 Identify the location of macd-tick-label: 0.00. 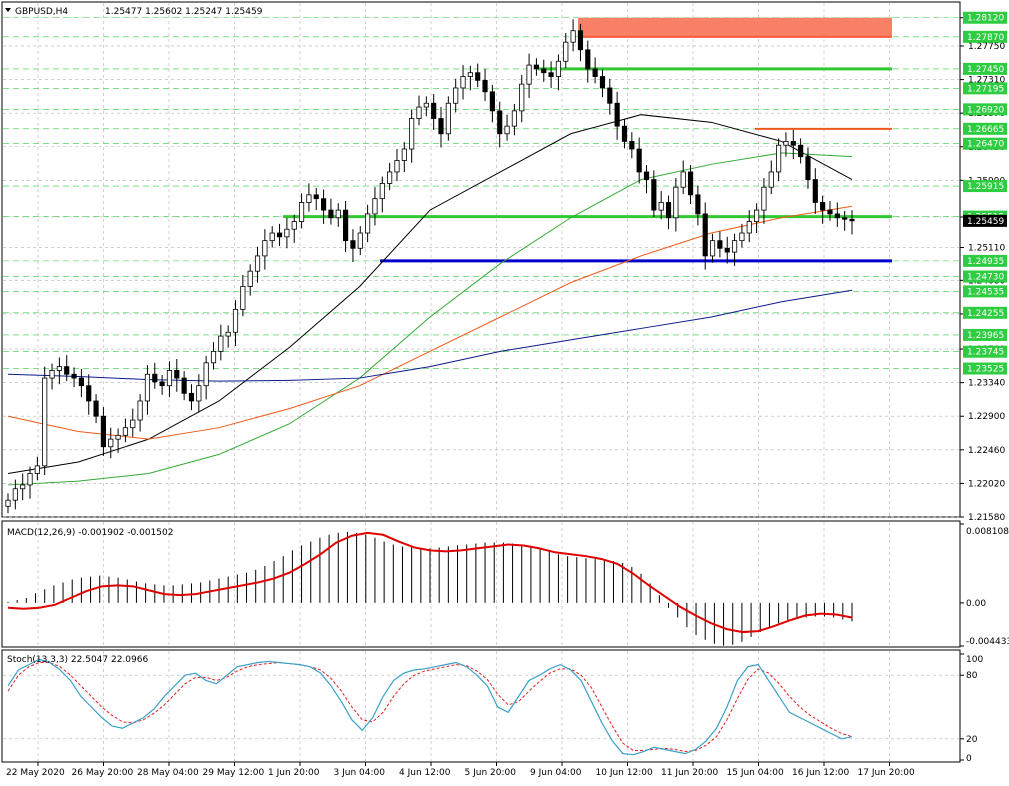
(976, 604).